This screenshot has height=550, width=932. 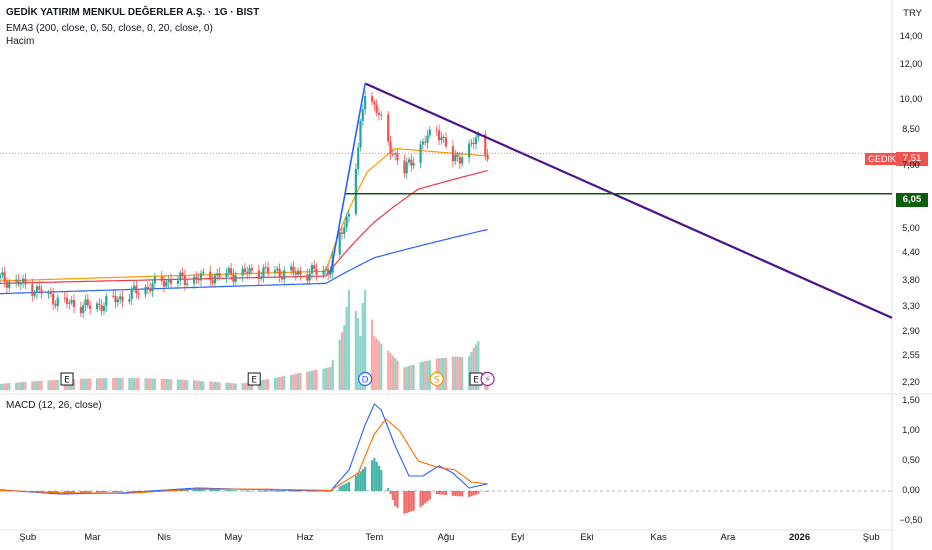 I want to click on currency-label: TRY, so click(x=912, y=13).